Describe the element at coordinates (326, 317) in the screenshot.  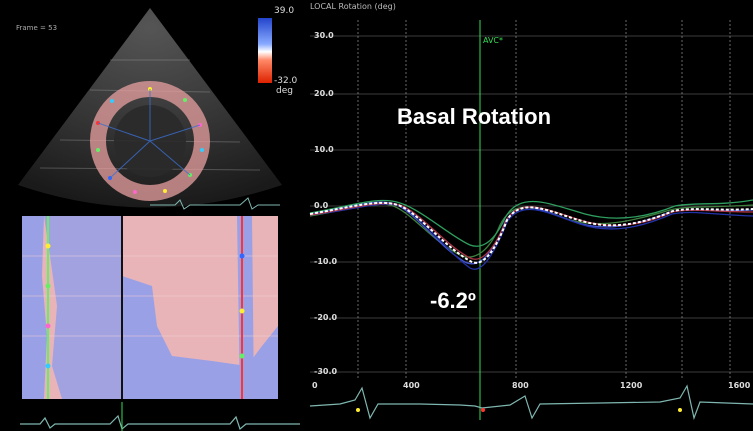
I see `y-tick: -20.0` at that location.